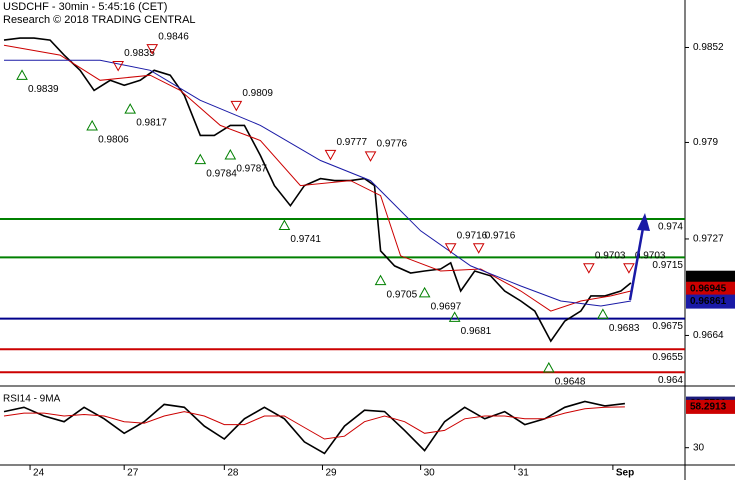 This screenshot has width=735, height=480. What do you see at coordinates (667, 265) in the screenshot?
I see `level-label: 0.9715` at bounding box center [667, 265].